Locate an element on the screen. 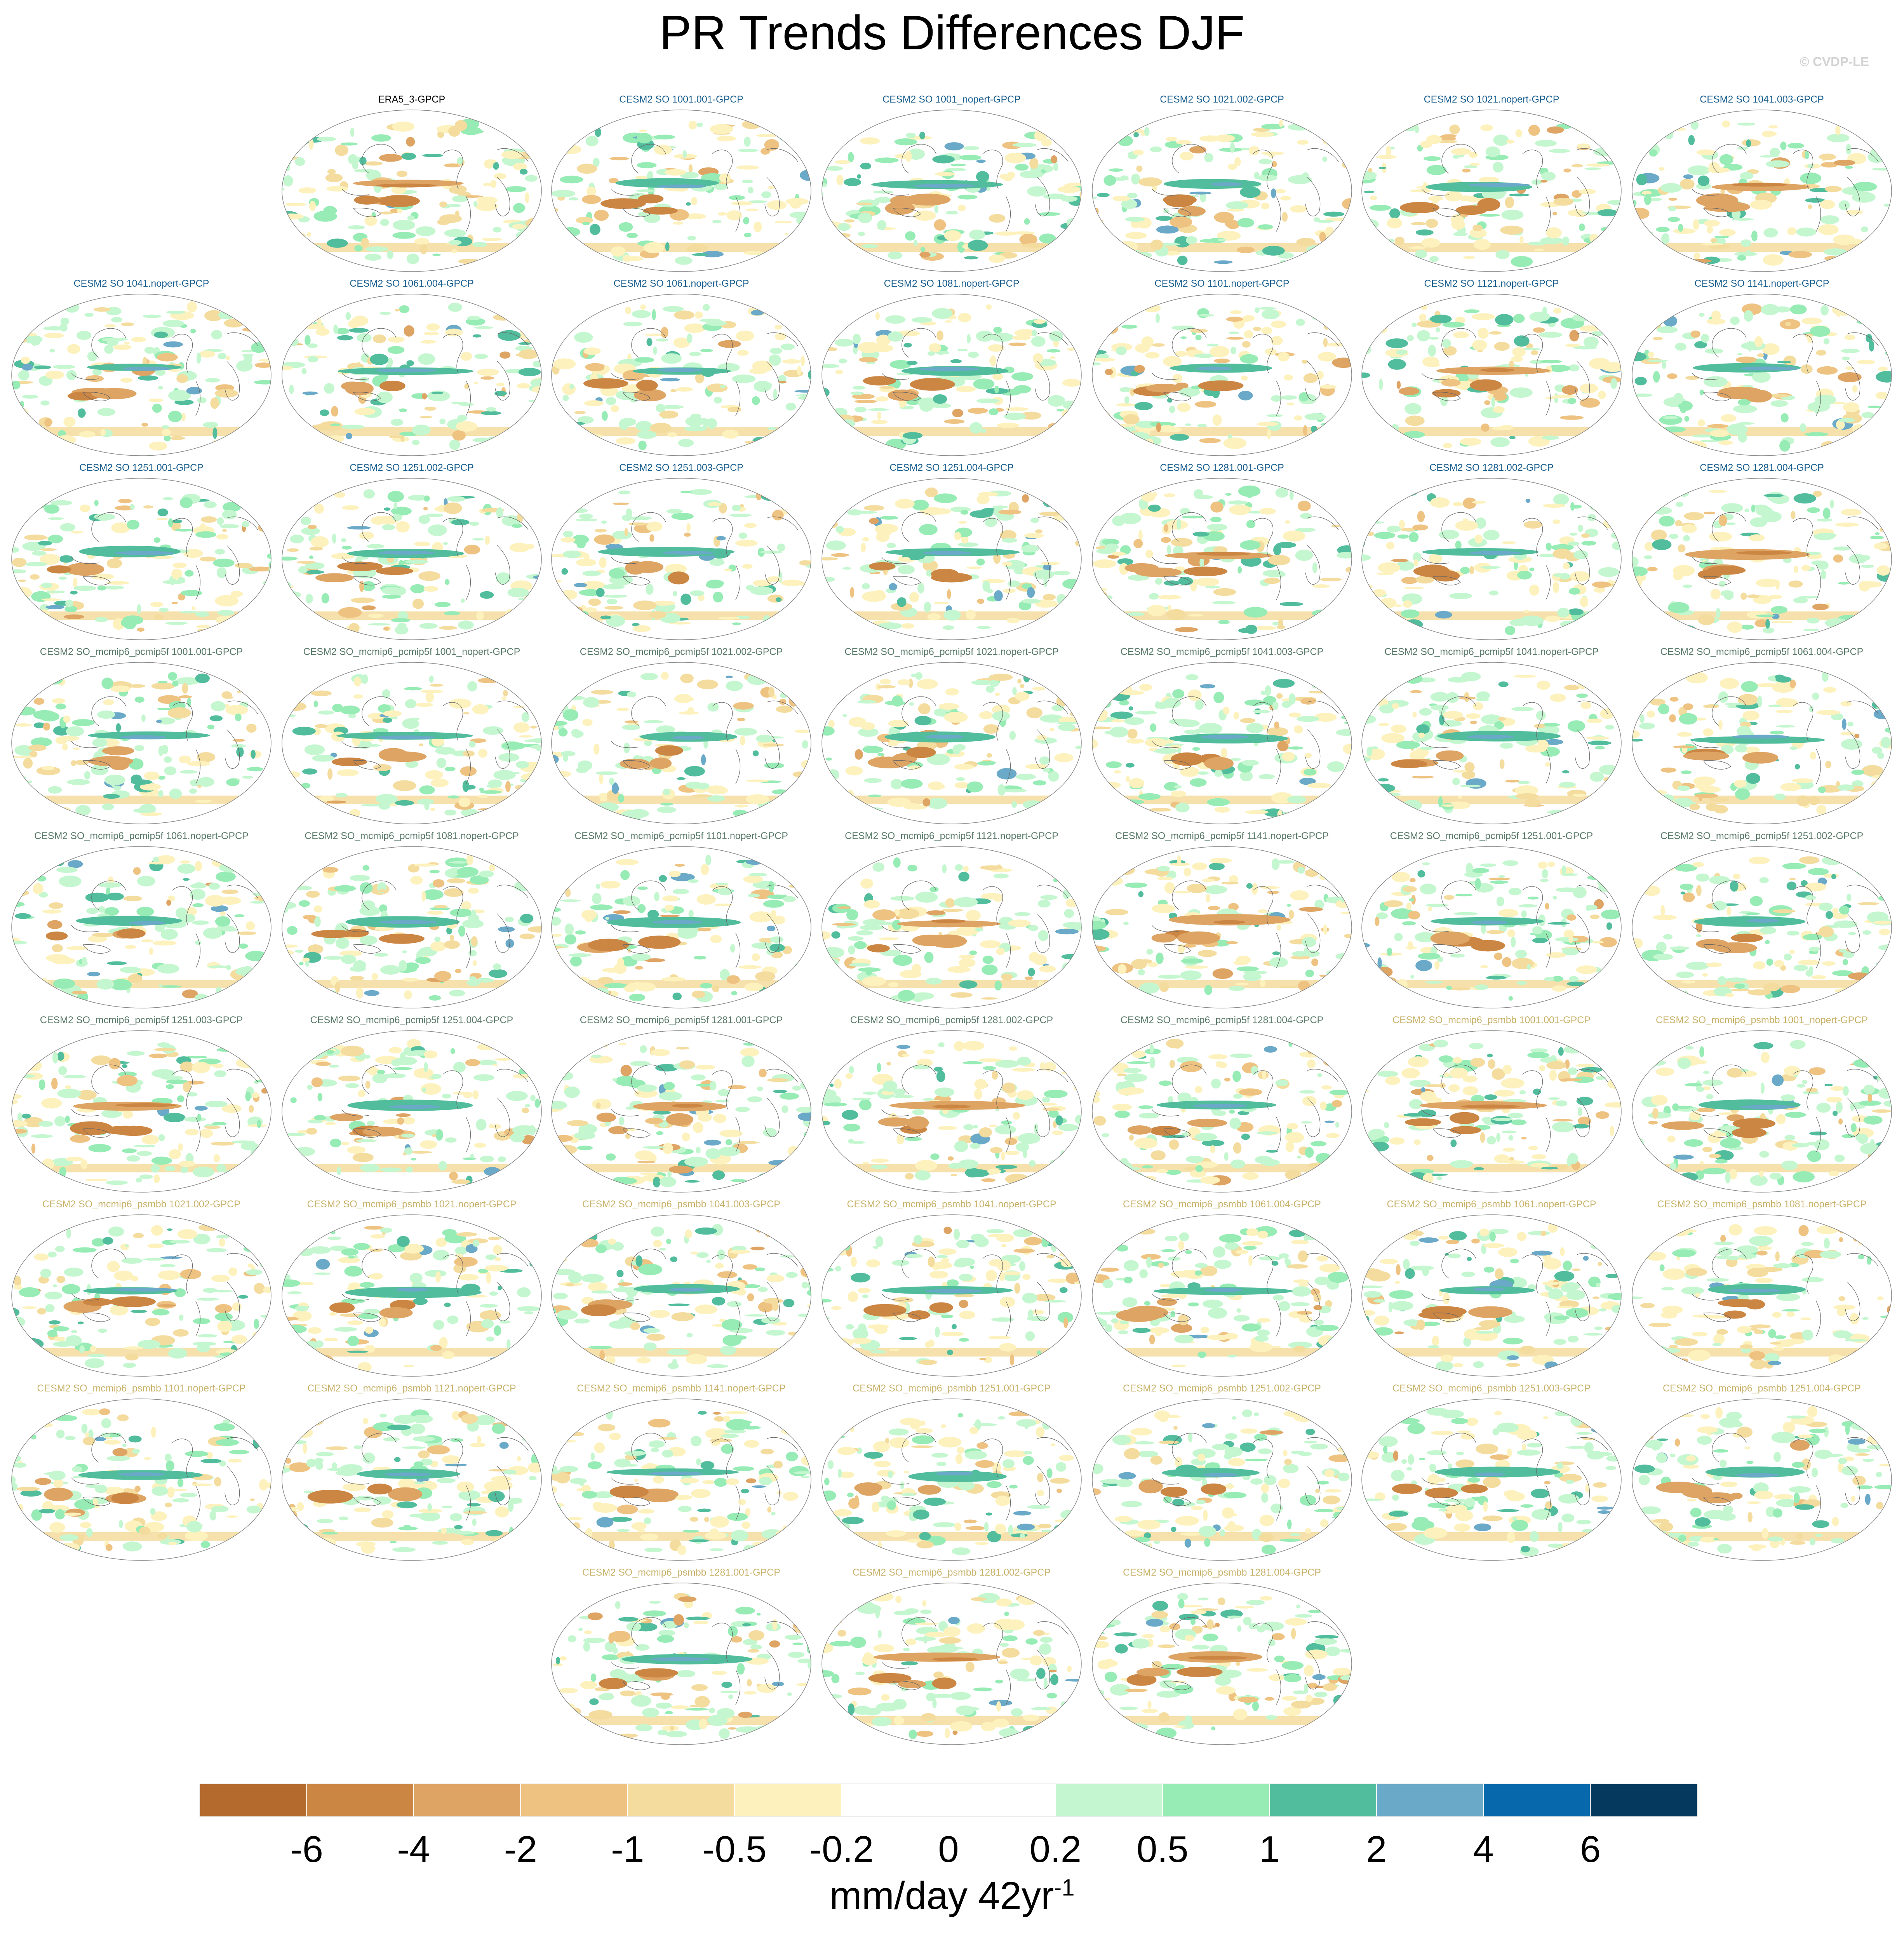 The image size is (1904, 1933). map-panel: CESM2 SO 1021.002-GPCP is located at coordinates (1222, 183).